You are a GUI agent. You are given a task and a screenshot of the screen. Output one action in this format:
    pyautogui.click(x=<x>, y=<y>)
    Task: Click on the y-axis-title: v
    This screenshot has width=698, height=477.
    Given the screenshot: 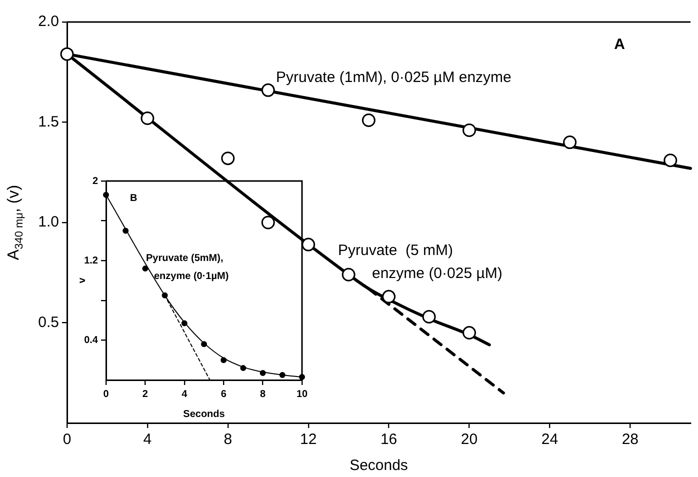 What is the action you would take?
    pyautogui.click(x=82, y=280)
    